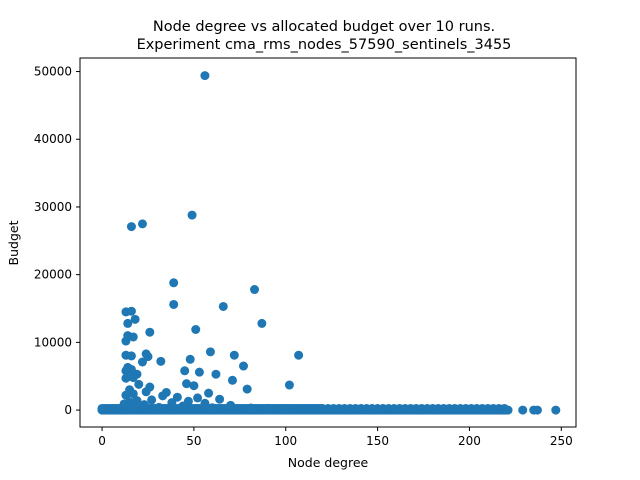 The width and height of the screenshot is (640, 480). What do you see at coordinates (53, 207) in the screenshot?
I see `y-tick-label: 30000` at bounding box center [53, 207].